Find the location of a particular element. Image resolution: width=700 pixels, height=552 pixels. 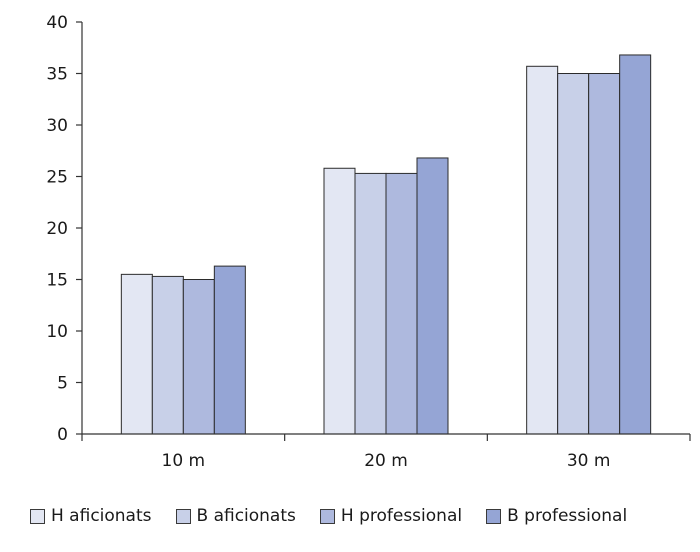

legend-label: H professional is located at coordinates (401, 516).